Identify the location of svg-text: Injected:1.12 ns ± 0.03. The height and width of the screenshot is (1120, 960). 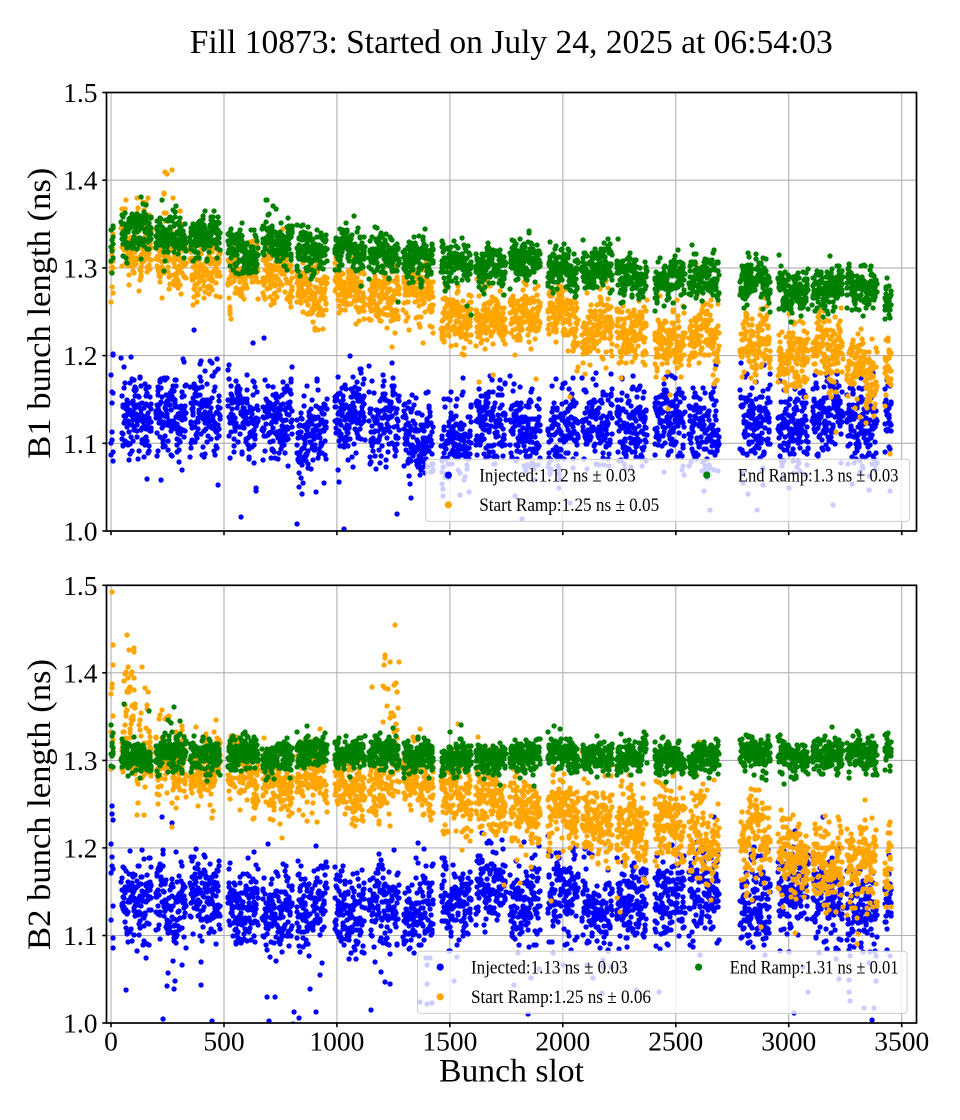
(557, 477).